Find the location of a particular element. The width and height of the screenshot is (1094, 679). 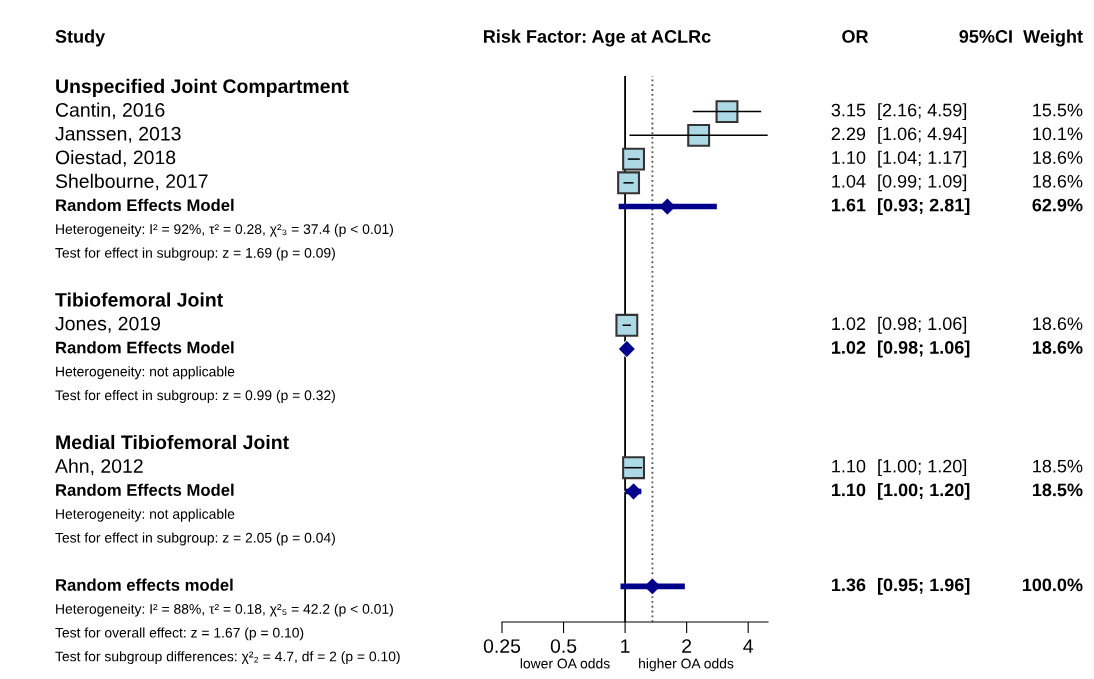

y-tick-label: Test for overall effect: z = 1.67 (p = 0.10) is located at coordinates (179, 634).